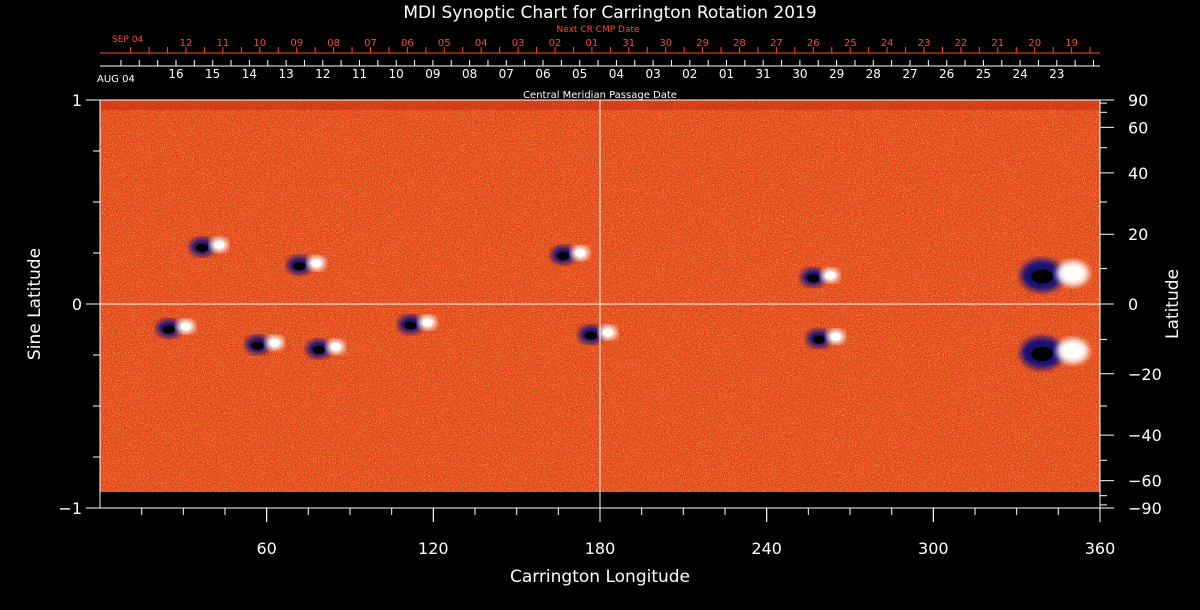 This screenshot has width=1200, height=610. I want to click on next-date-label: 05, so click(444, 43).